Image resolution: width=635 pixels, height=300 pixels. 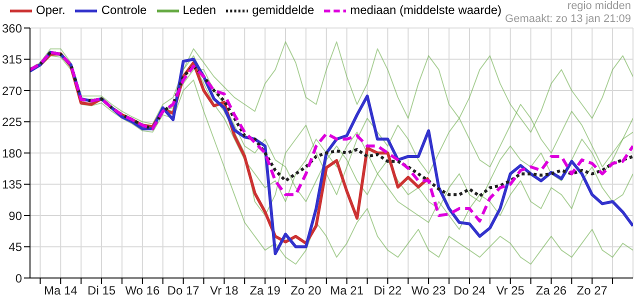 I want to click on x-tick-label: Ma 21, so click(x=347, y=291).